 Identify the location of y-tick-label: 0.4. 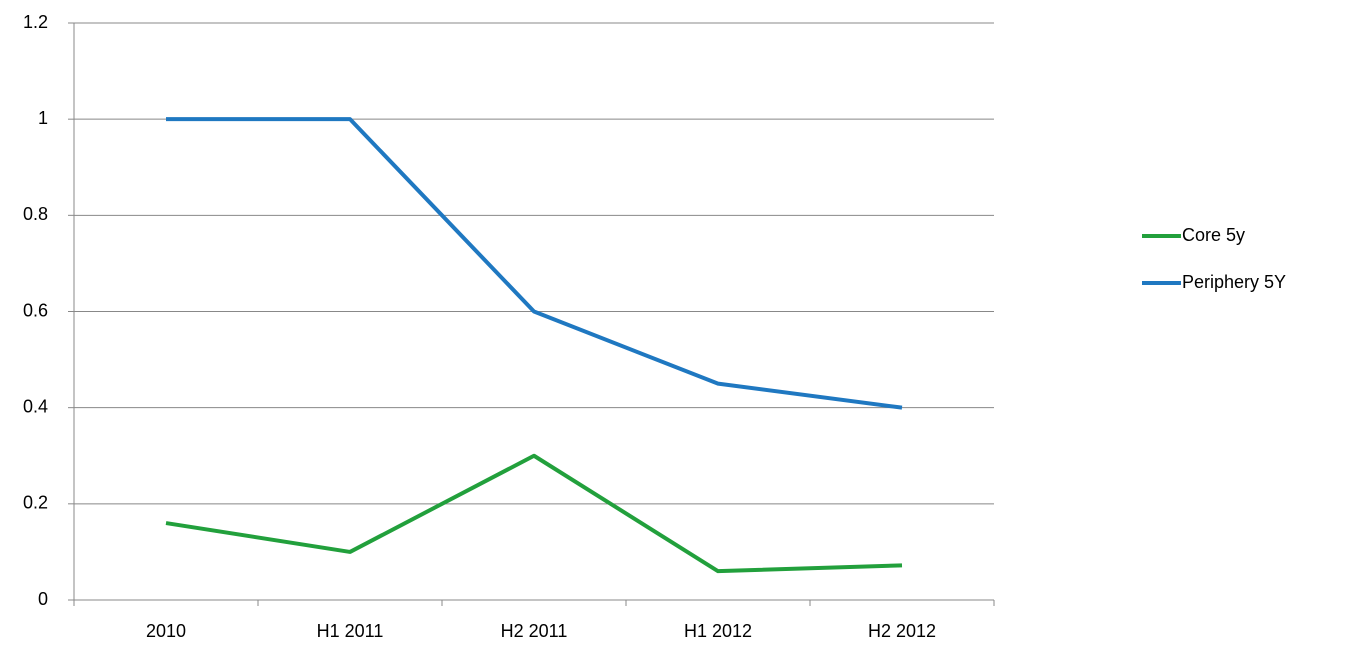
(35, 406).